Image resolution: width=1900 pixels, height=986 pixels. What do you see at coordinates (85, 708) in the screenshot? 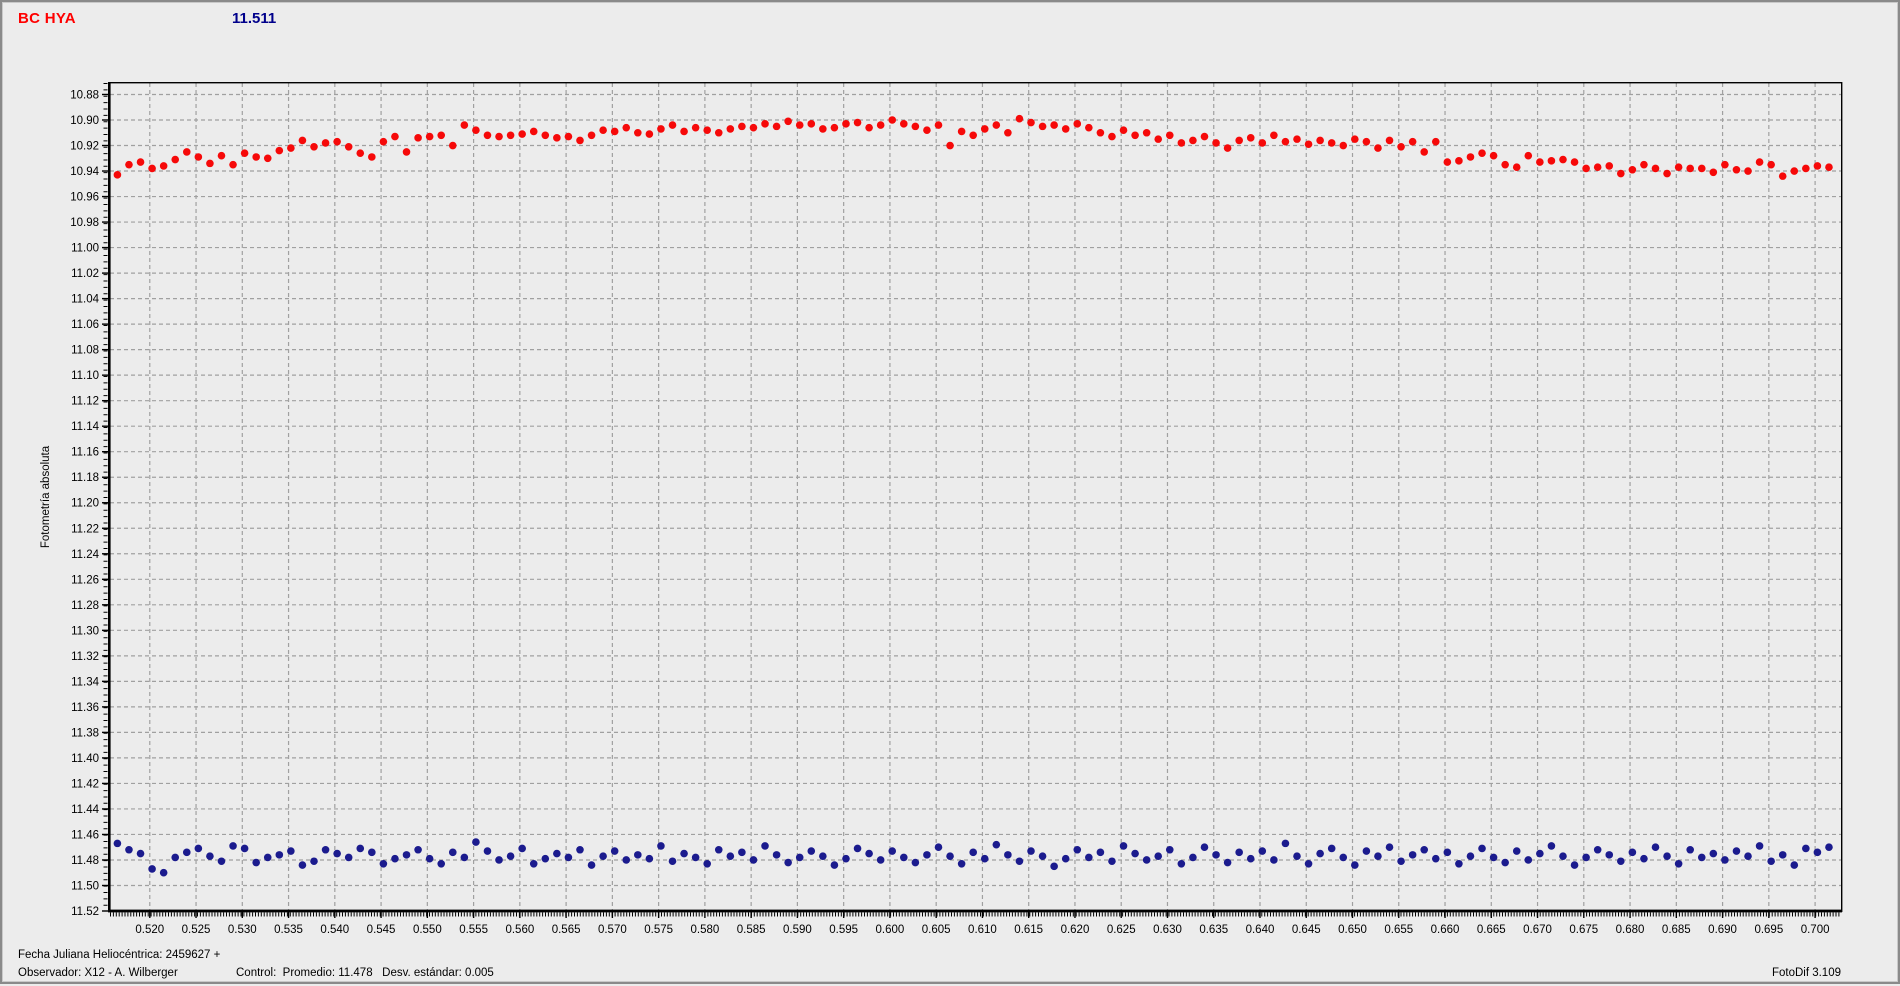
I see `svg-text: 11.36` at bounding box center [85, 708].